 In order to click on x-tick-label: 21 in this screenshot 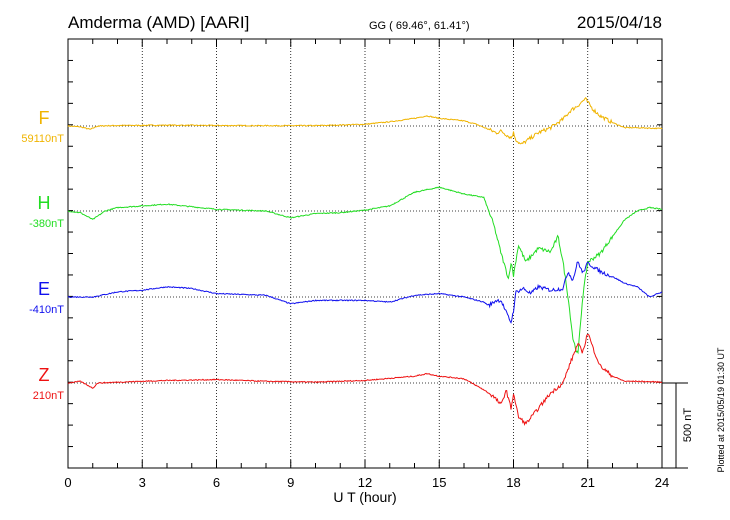, I will do `click(588, 482)`.